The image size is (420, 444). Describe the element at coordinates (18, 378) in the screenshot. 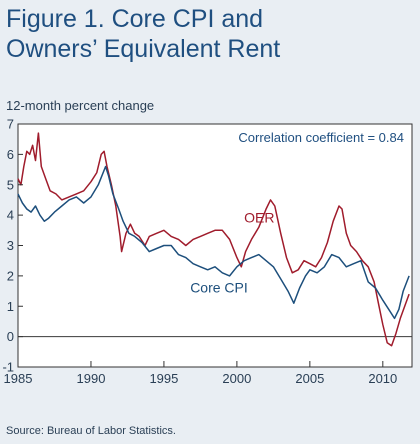

I see `x-tick-label: 1985` at that location.